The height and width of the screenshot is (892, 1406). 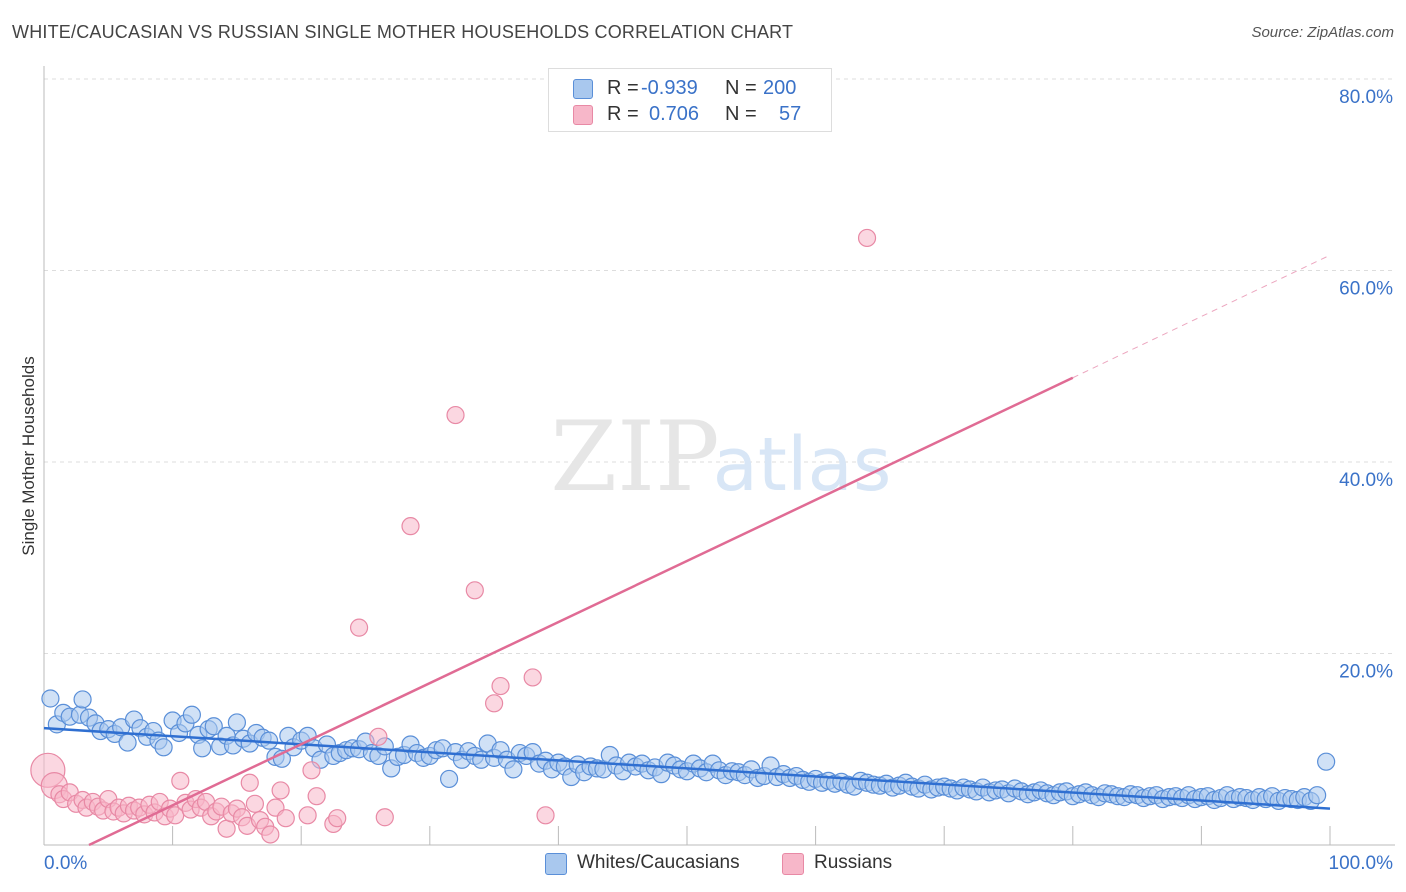 What do you see at coordinates (687, 768) in the screenshot?
I see `trend-line-whites` at bounding box center [687, 768].